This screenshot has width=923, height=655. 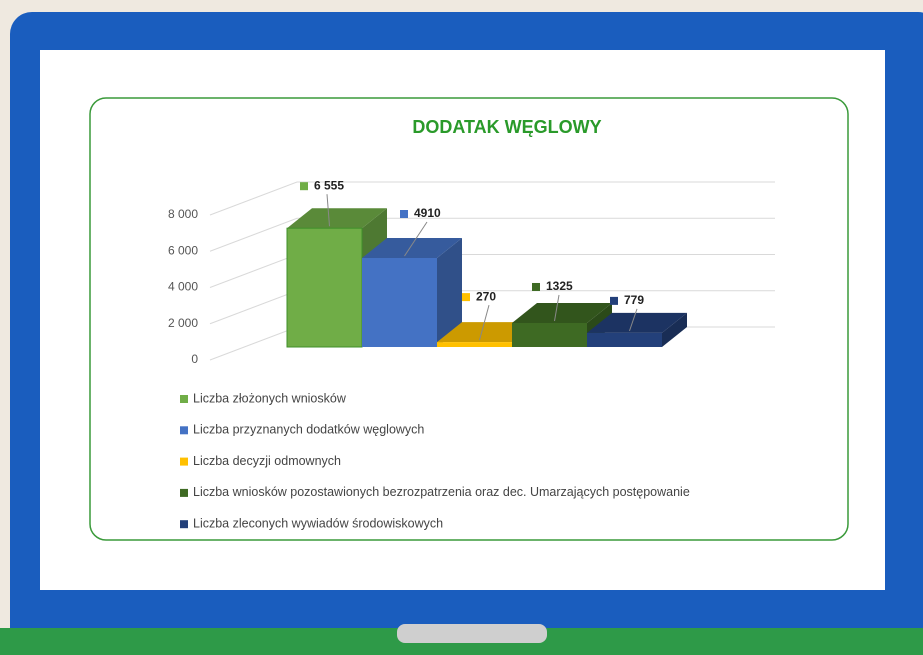 I want to click on y-tick-label: 8 000, so click(x=183, y=214).